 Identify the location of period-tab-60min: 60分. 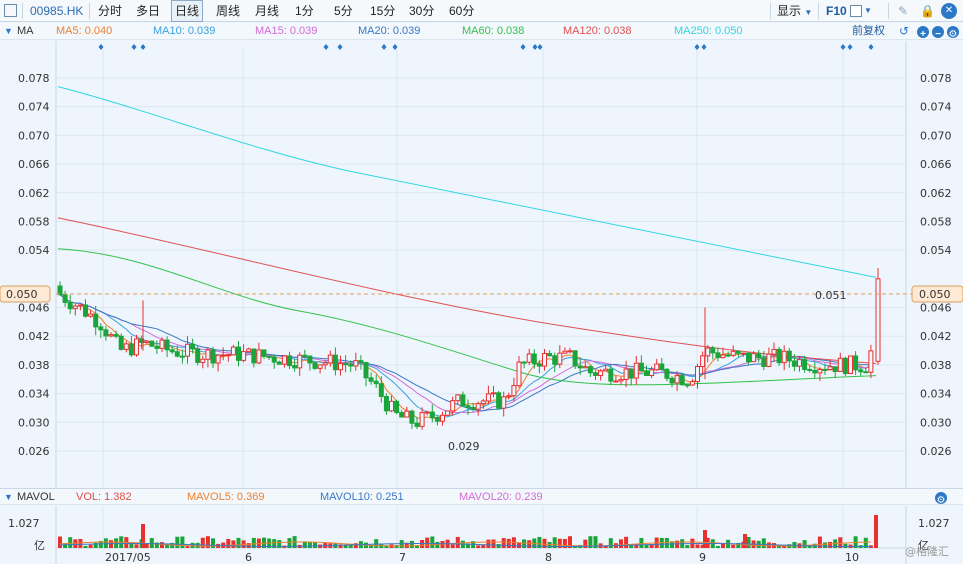
(462, 11).